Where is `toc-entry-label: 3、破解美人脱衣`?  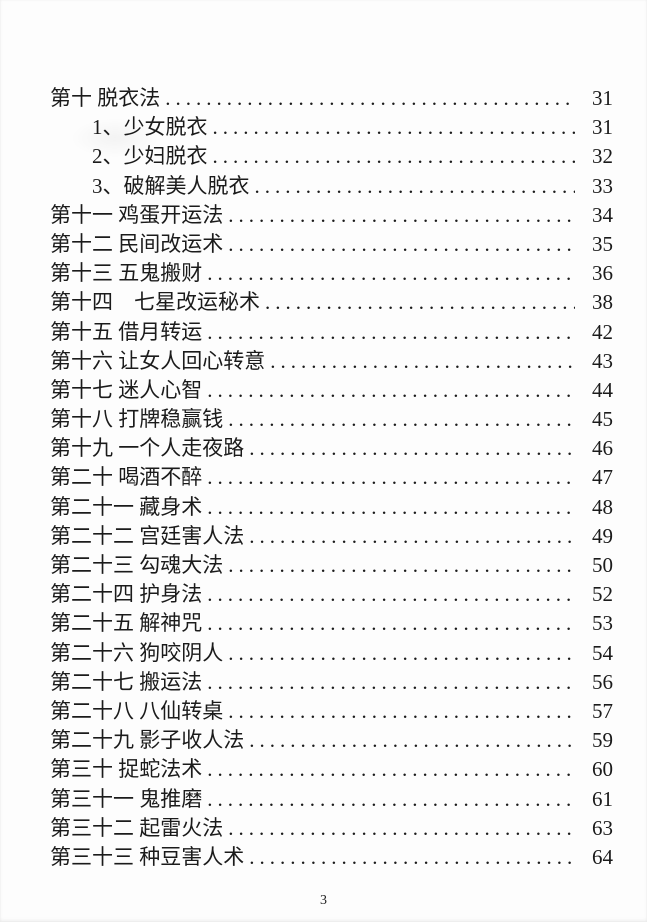 toc-entry-label: 3、破解美人脱衣 is located at coordinates (171, 185).